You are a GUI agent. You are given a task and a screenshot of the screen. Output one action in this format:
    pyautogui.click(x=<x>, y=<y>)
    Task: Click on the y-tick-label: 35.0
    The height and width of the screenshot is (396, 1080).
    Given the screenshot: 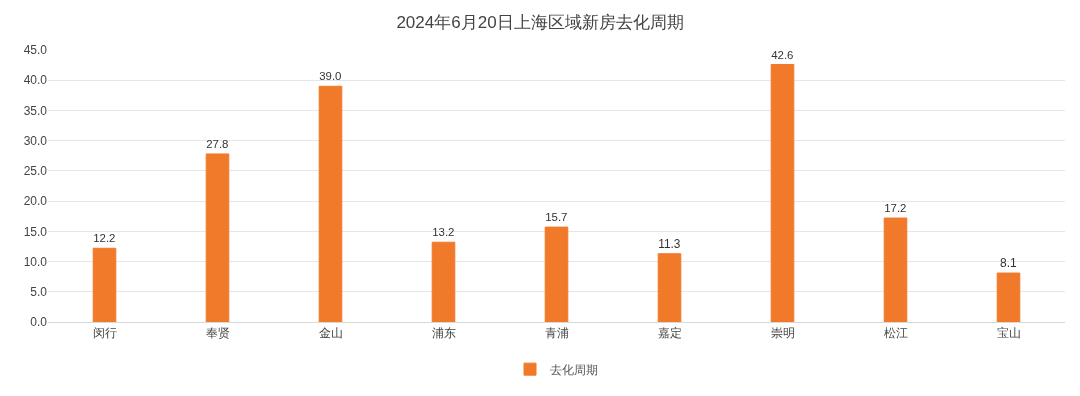 What is the action you would take?
    pyautogui.click(x=35, y=110)
    